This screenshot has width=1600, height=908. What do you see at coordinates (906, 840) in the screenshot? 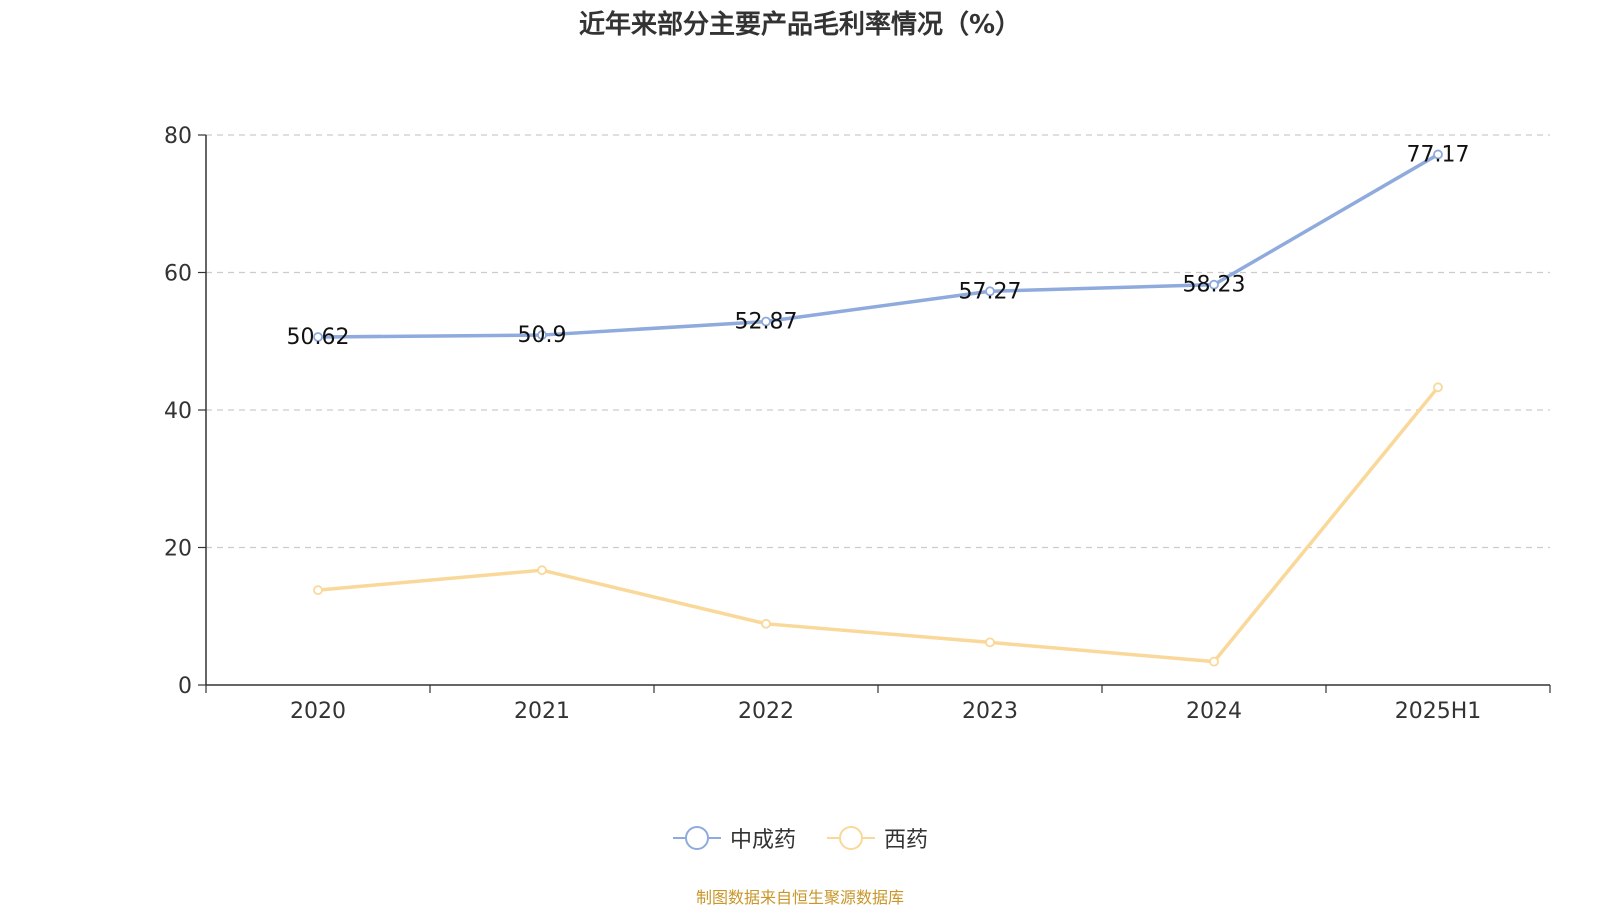
I see `legend-label: 西药` at bounding box center [906, 840].